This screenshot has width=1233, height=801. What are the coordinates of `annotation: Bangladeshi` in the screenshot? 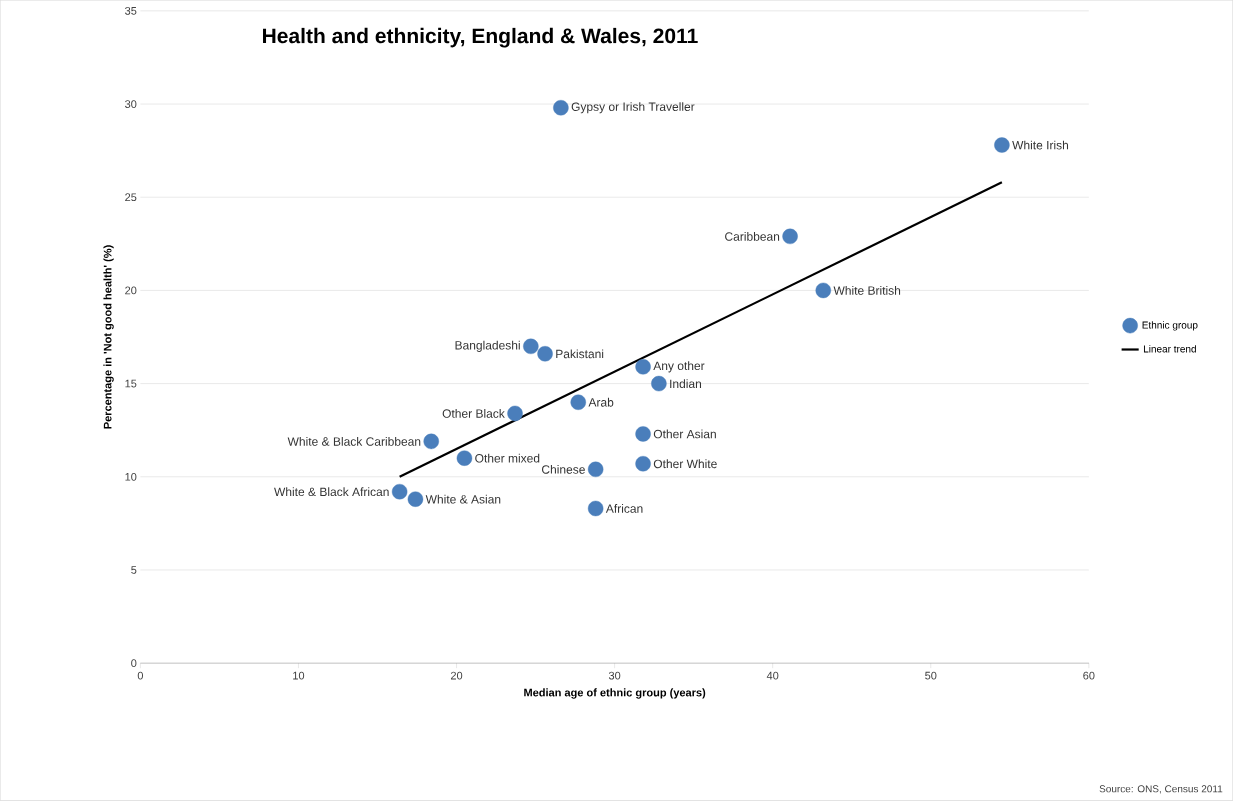 It's located at (487, 346).